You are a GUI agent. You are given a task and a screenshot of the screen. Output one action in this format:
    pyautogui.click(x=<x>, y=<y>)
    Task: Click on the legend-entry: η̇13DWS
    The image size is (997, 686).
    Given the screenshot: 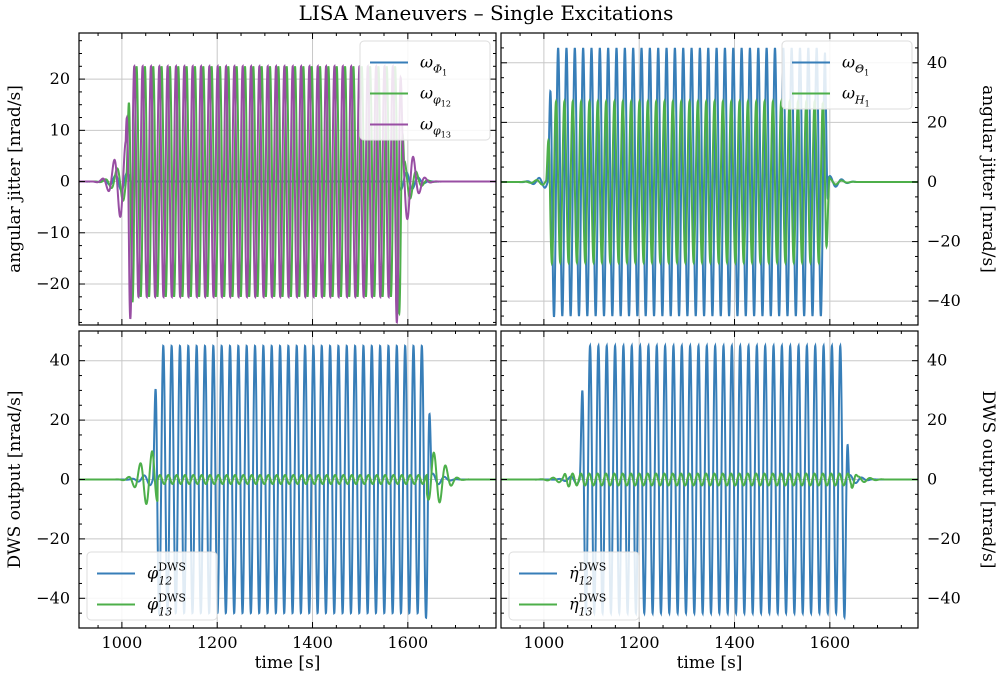 What is the action you would take?
    pyautogui.click(x=587, y=605)
    